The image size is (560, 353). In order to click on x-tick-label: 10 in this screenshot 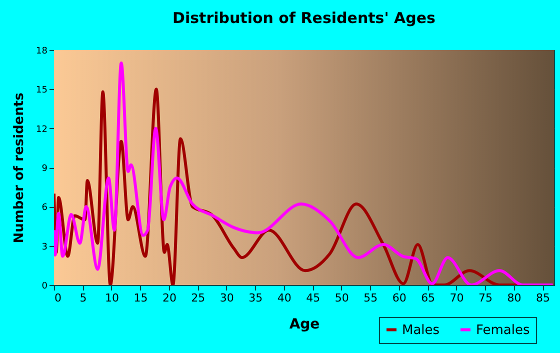, I will do `click(111, 298)`.